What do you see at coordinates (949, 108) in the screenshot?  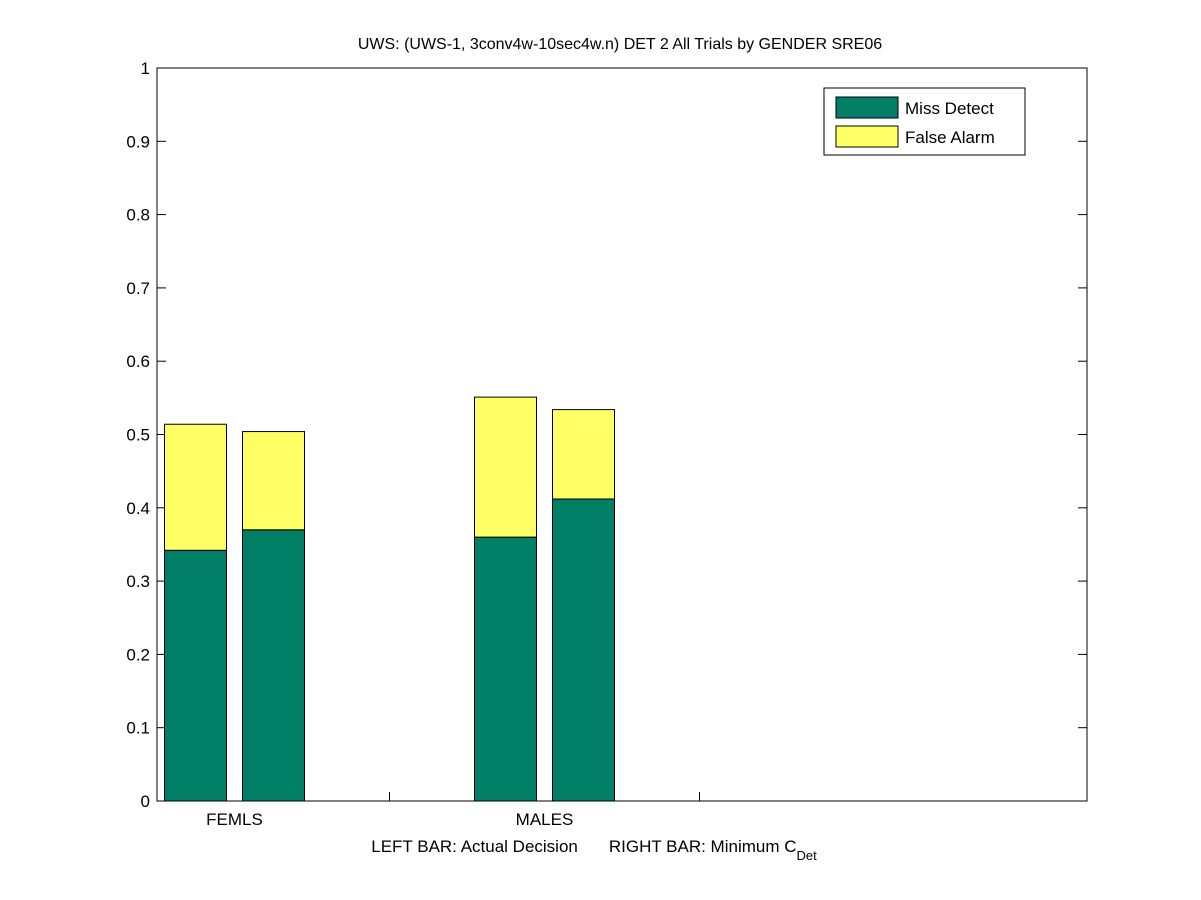 I see `legend-label-miss-detect: Miss Detect` at bounding box center [949, 108].